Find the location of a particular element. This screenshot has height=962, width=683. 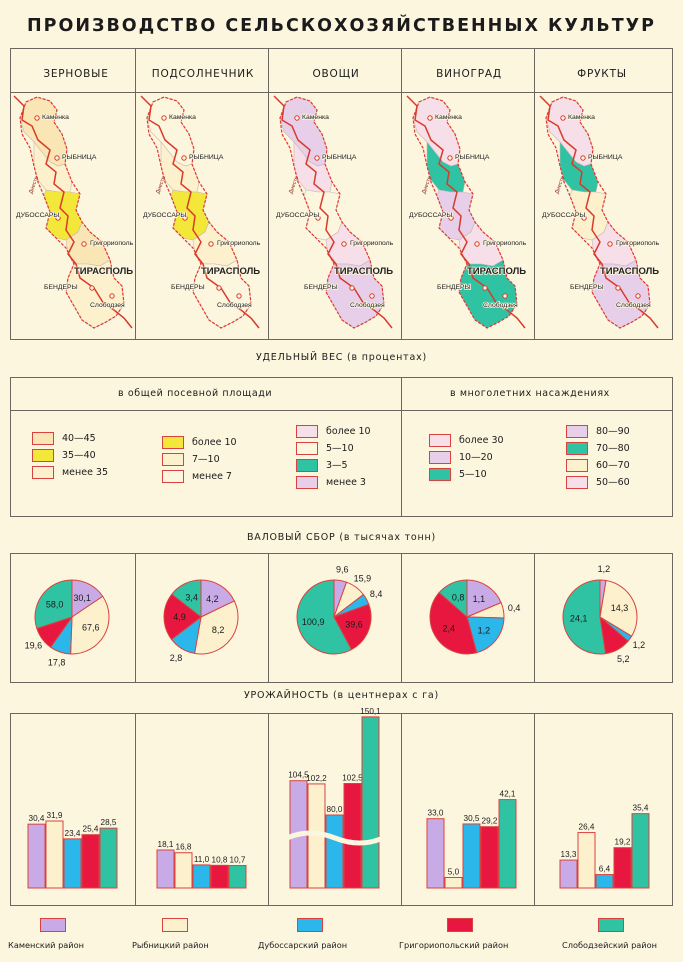

bar-value-label: 150,1 is located at coordinates (370, 711).